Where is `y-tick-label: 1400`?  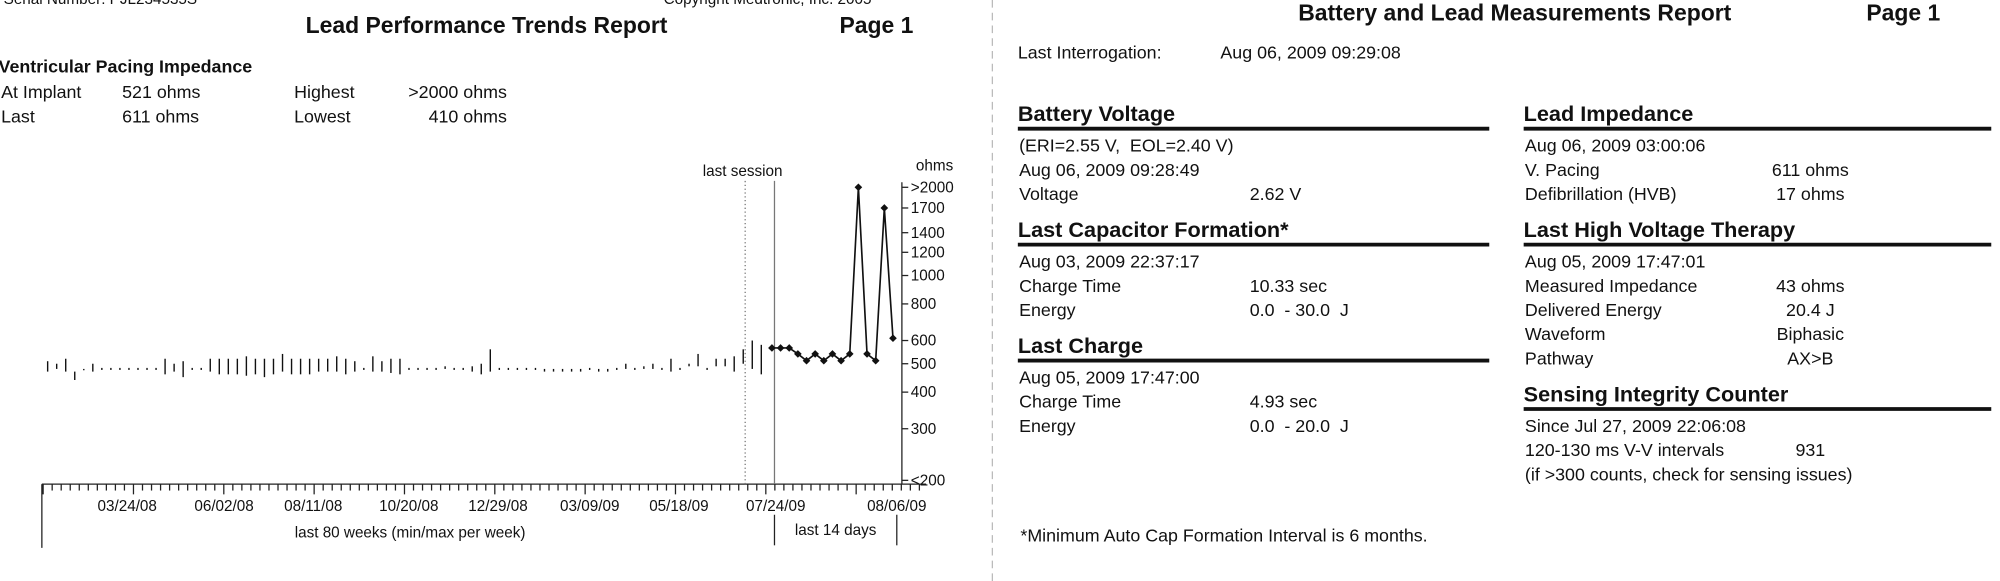
y-tick-label: 1400 is located at coordinates (928, 233).